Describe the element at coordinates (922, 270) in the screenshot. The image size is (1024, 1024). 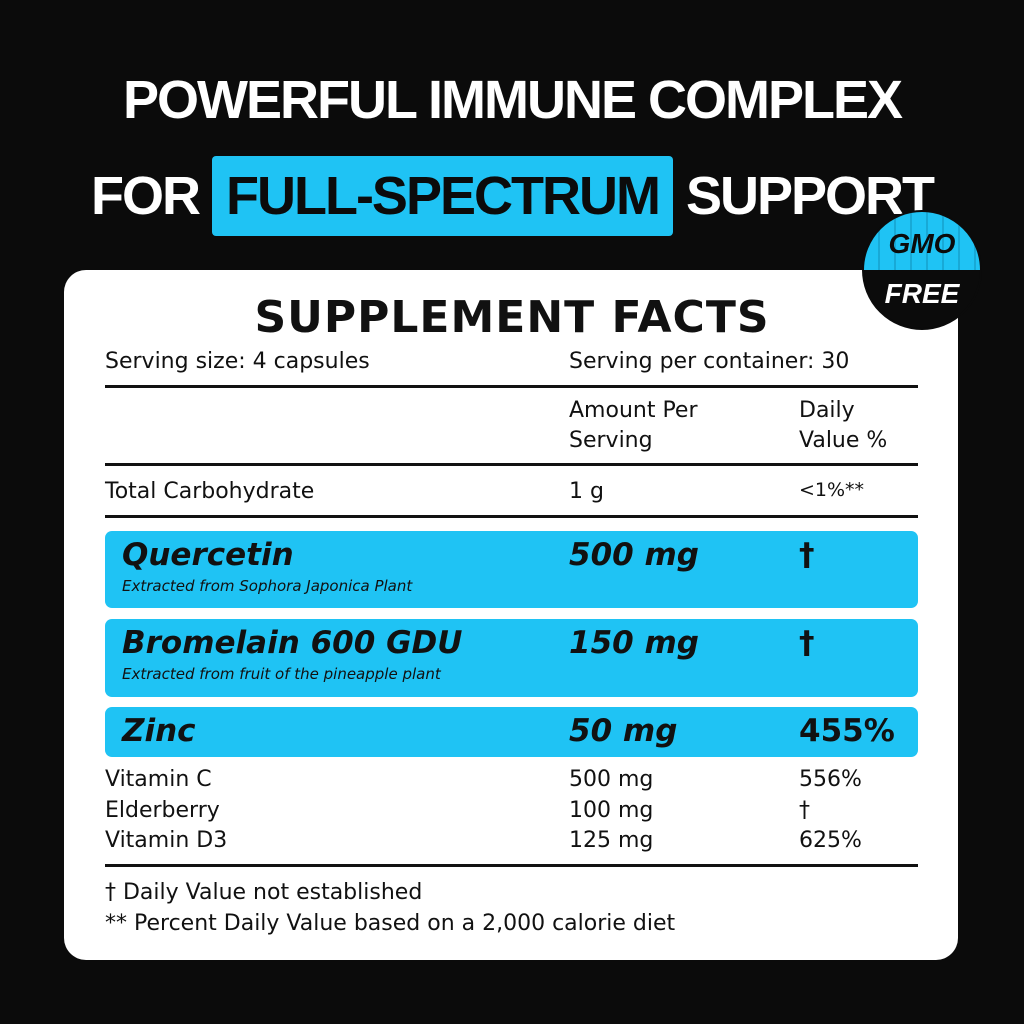
I see `gmo-free-badge: GMO FREE` at that location.